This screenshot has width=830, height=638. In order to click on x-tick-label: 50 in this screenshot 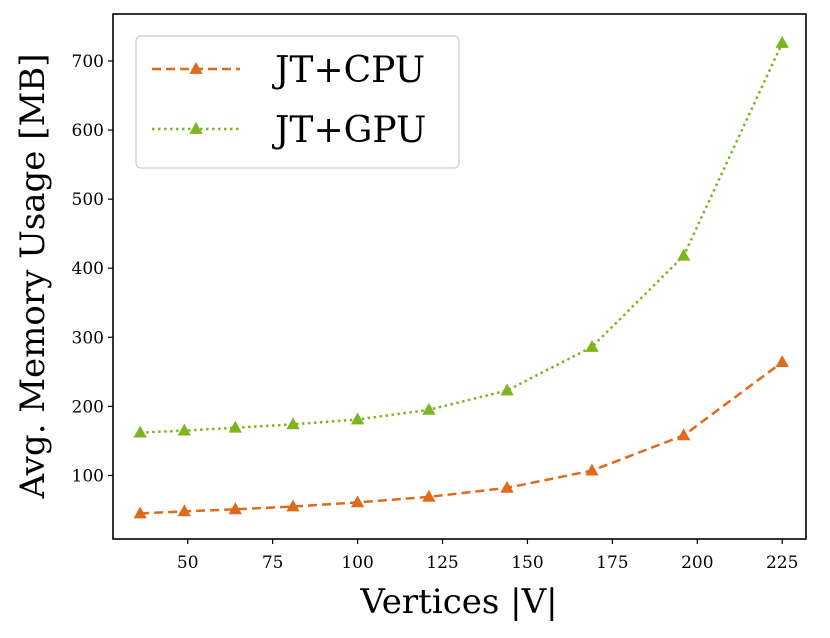, I will do `click(188, 563)`.